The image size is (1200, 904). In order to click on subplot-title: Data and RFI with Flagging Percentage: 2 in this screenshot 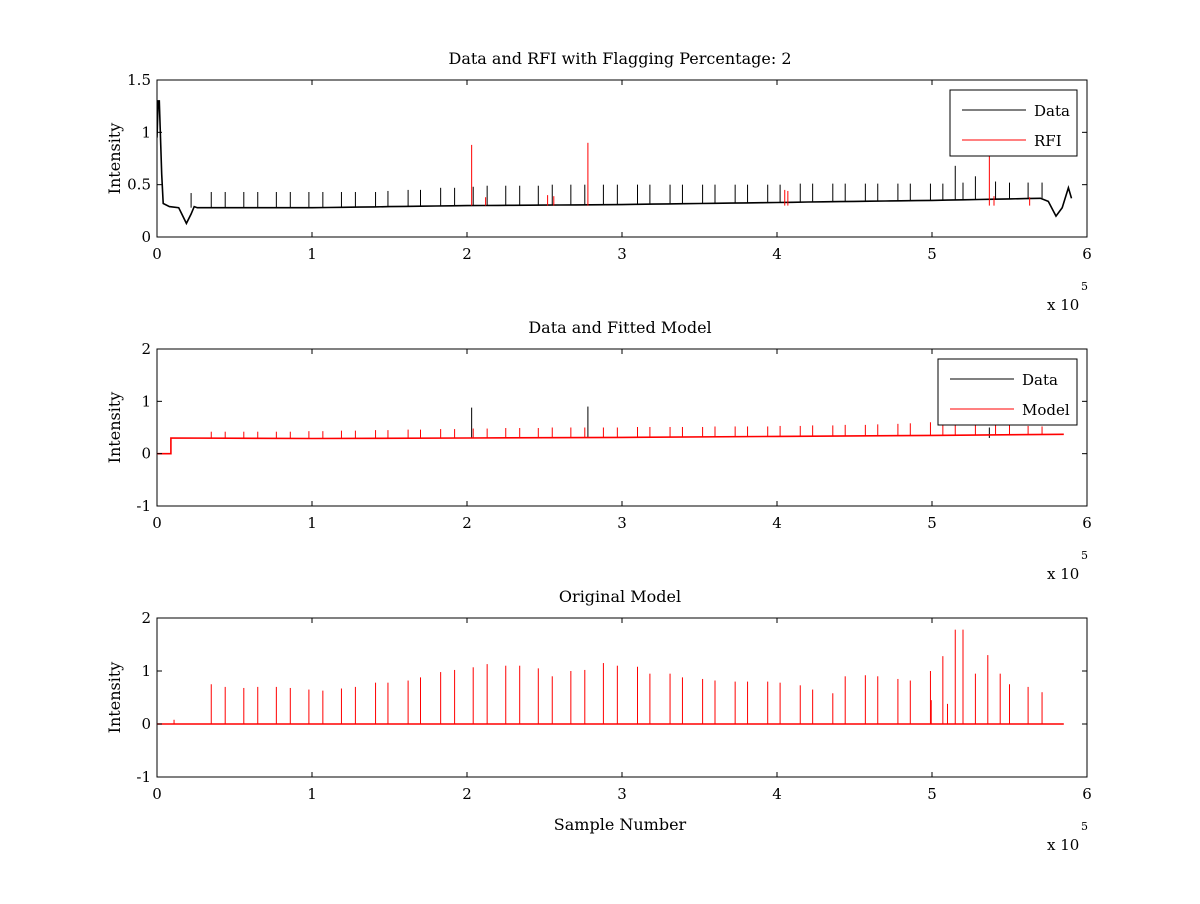, I will do `click(619, 58)`.